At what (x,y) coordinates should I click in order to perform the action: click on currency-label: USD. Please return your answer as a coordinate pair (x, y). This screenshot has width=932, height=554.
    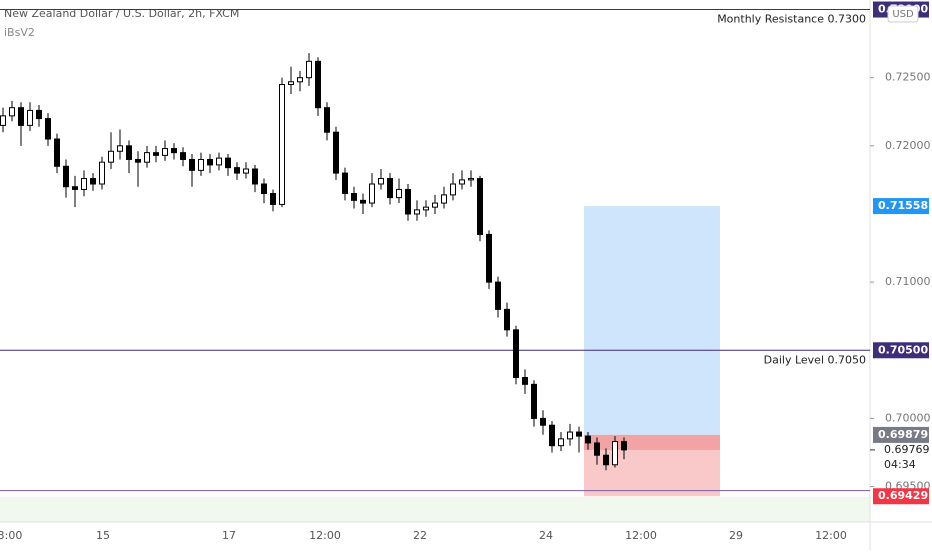
    Looking at the image, I should click on (903, 14).